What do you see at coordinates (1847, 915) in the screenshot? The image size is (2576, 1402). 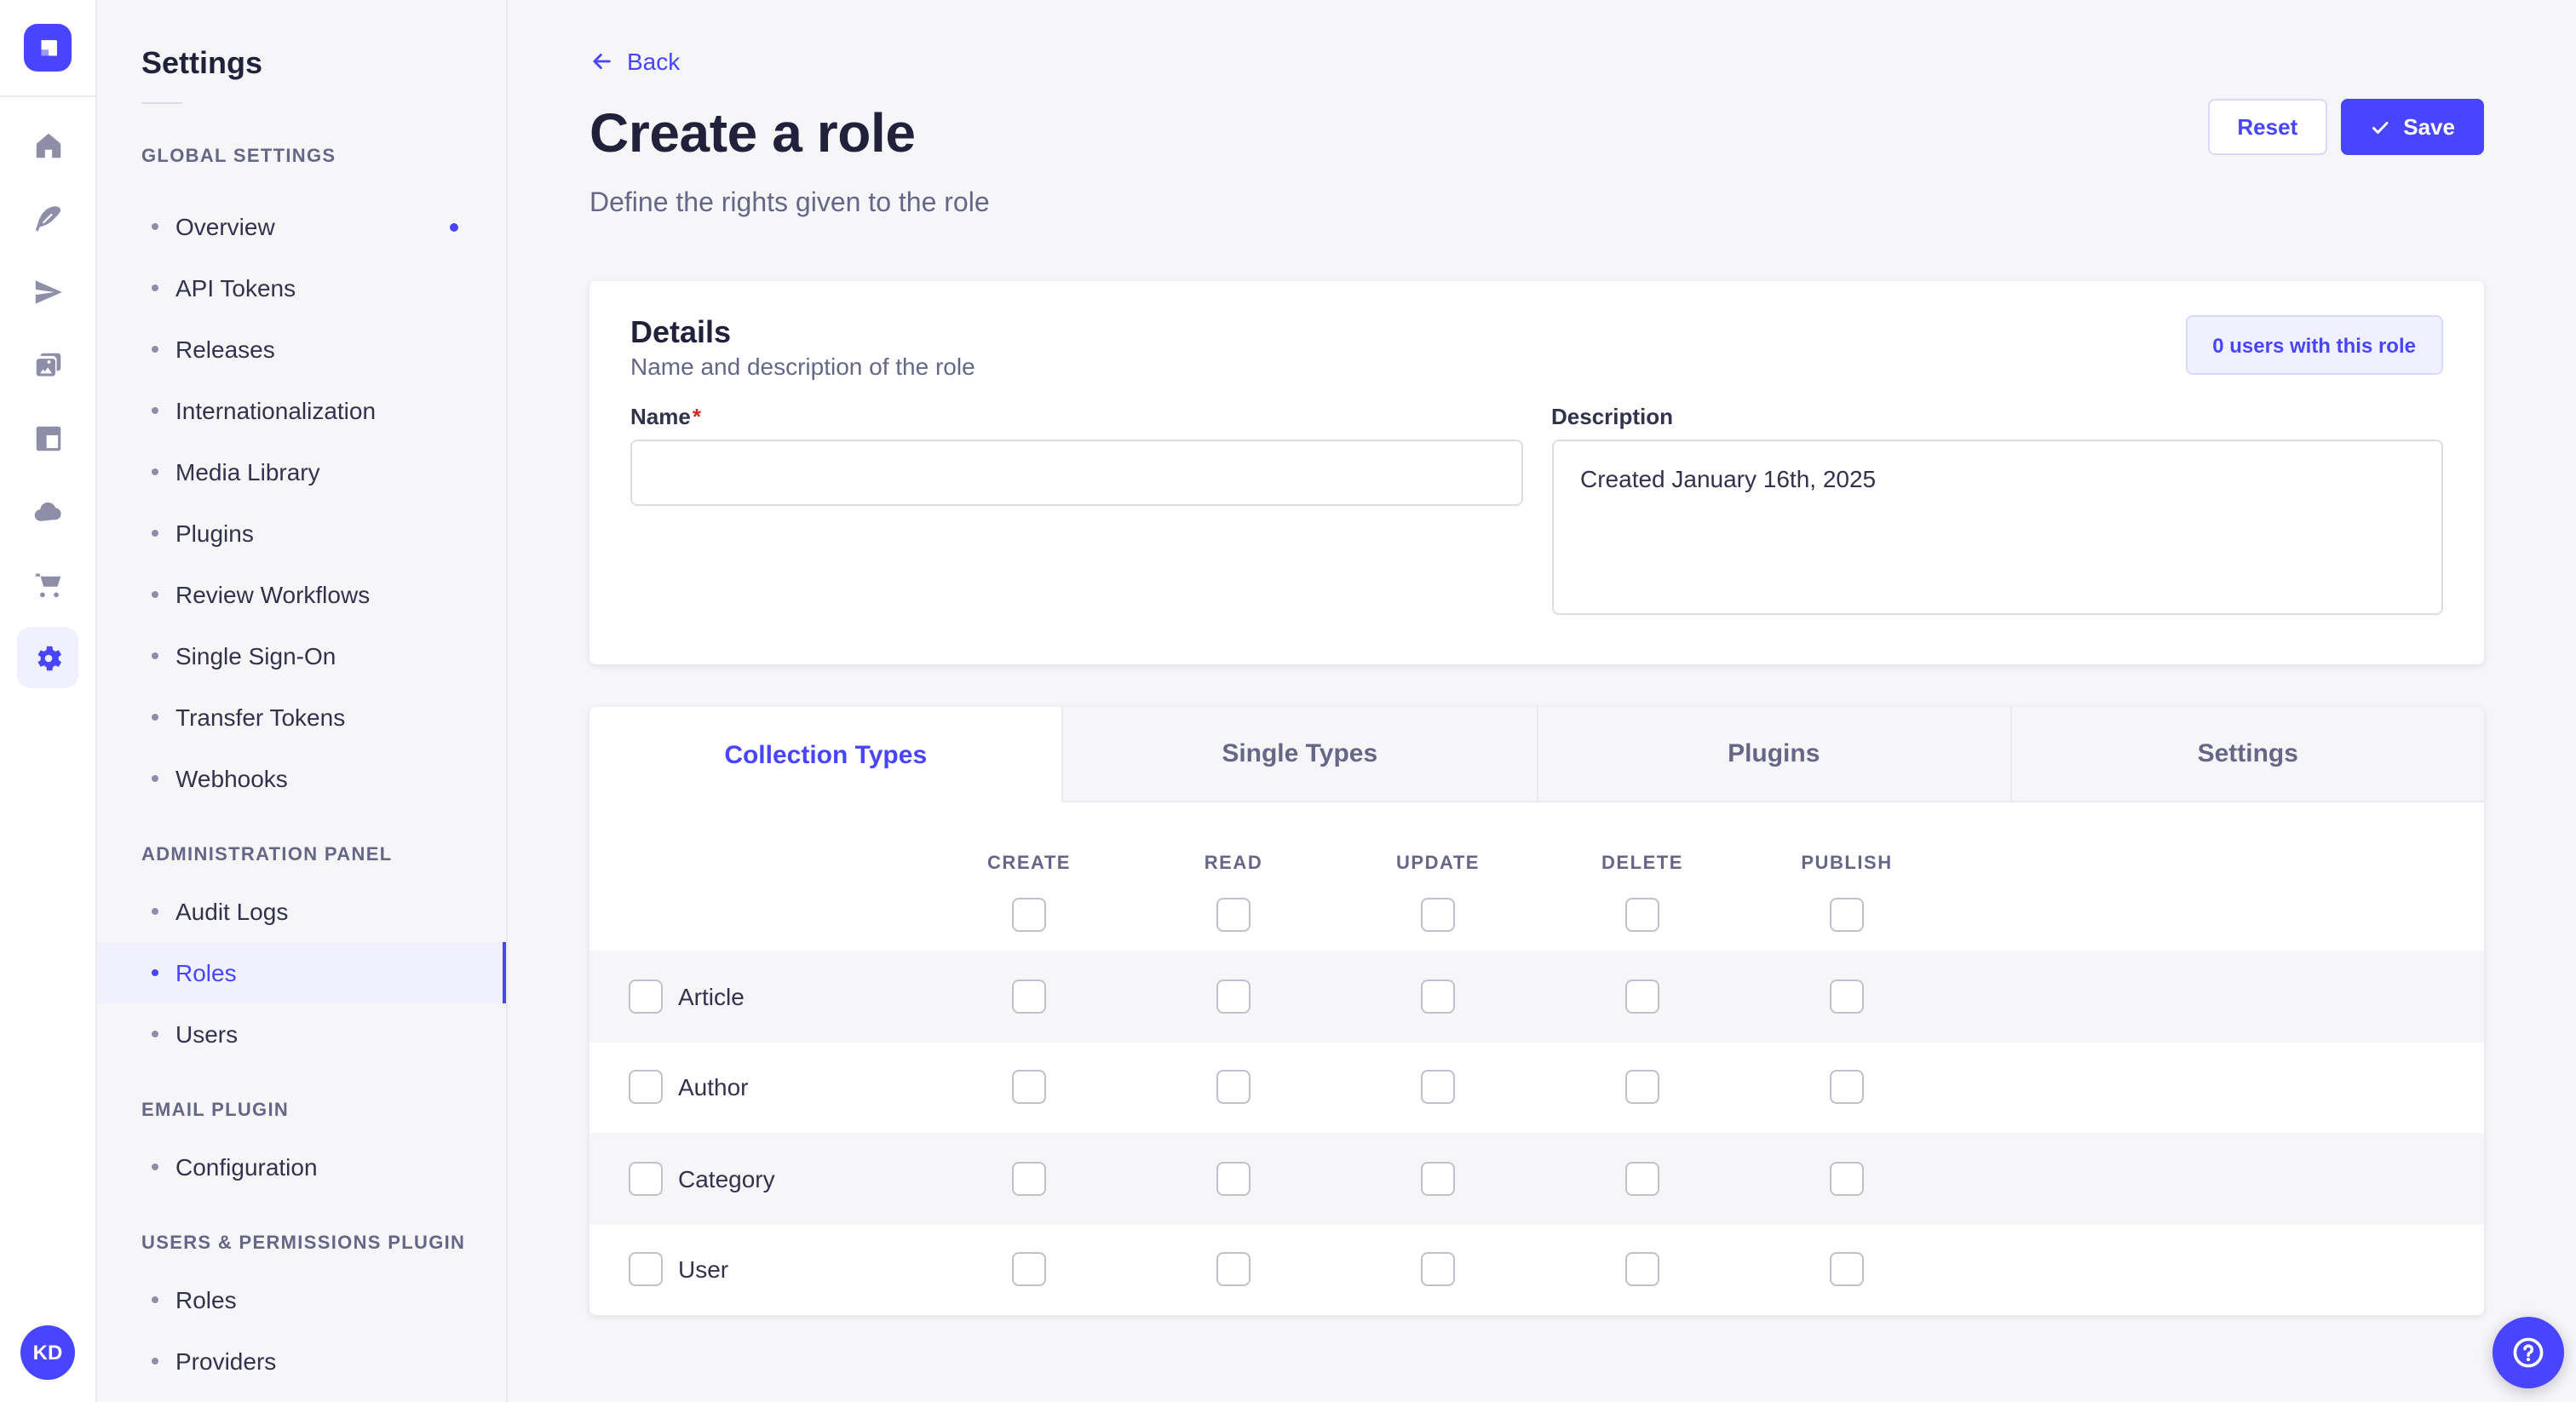 I see `select-all-publish-checkbox` at bounding box center [1847, 915].